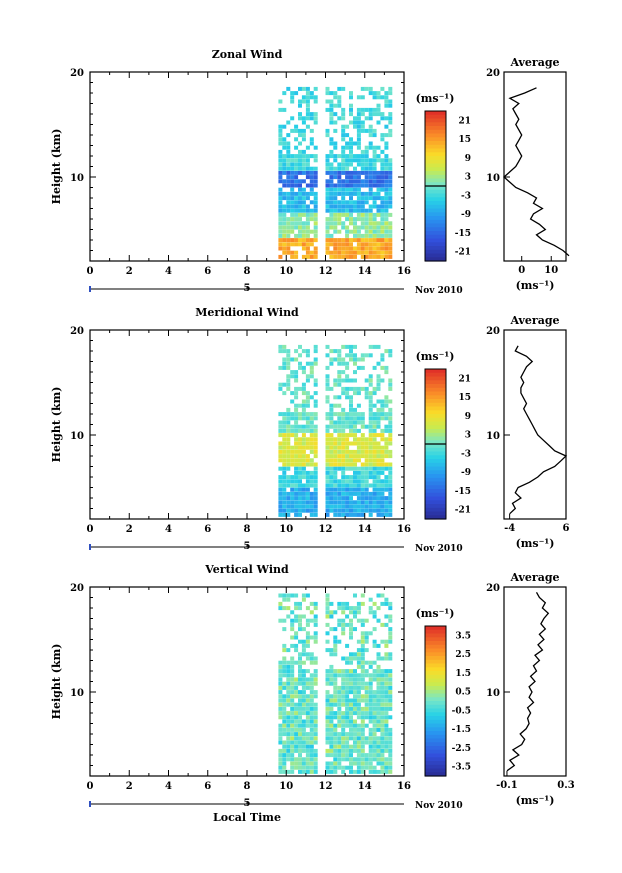 Image resolution: width=622 pixels, height=873 pixels. I want to click on colorbar-tick-label: 15, so click(464, 398).